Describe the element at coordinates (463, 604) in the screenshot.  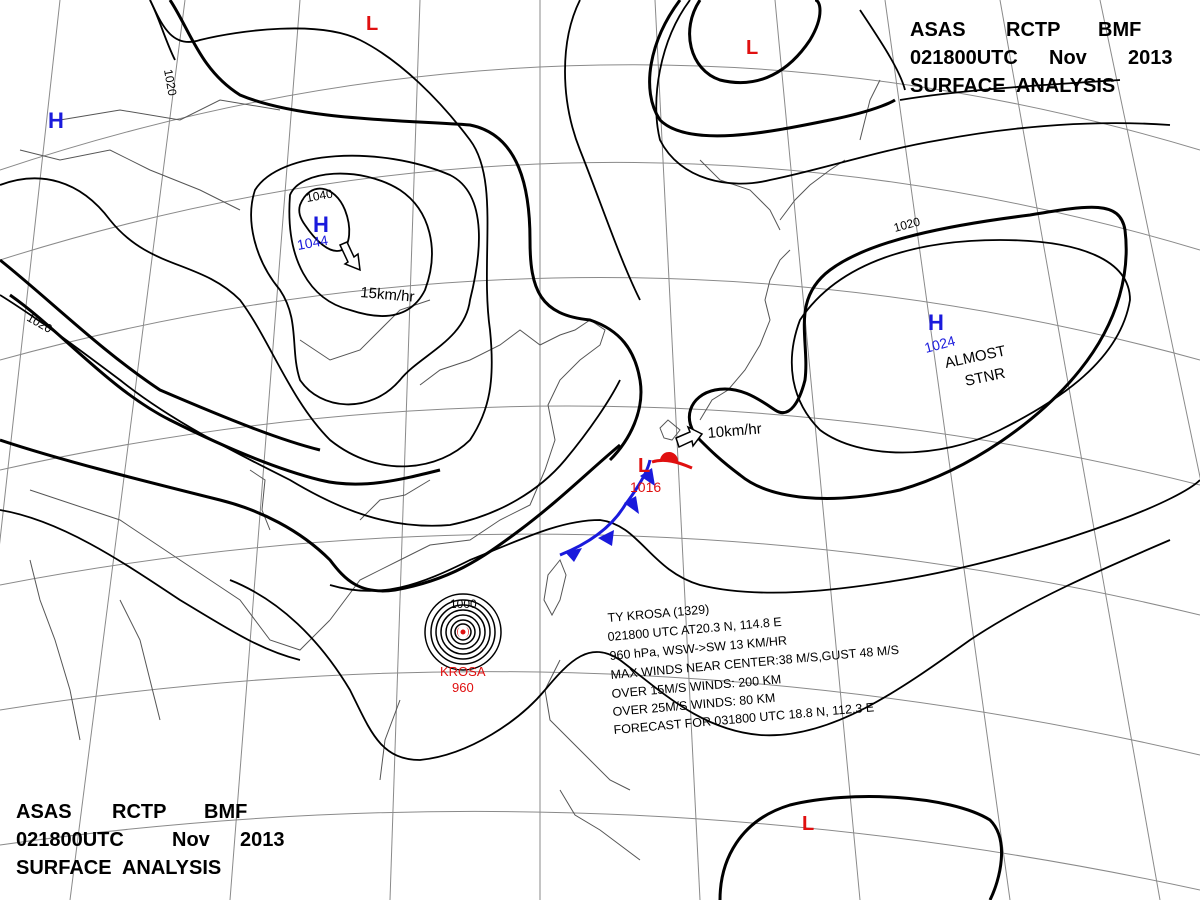
I see `isobar-label-typhoon: 1000` at that location.